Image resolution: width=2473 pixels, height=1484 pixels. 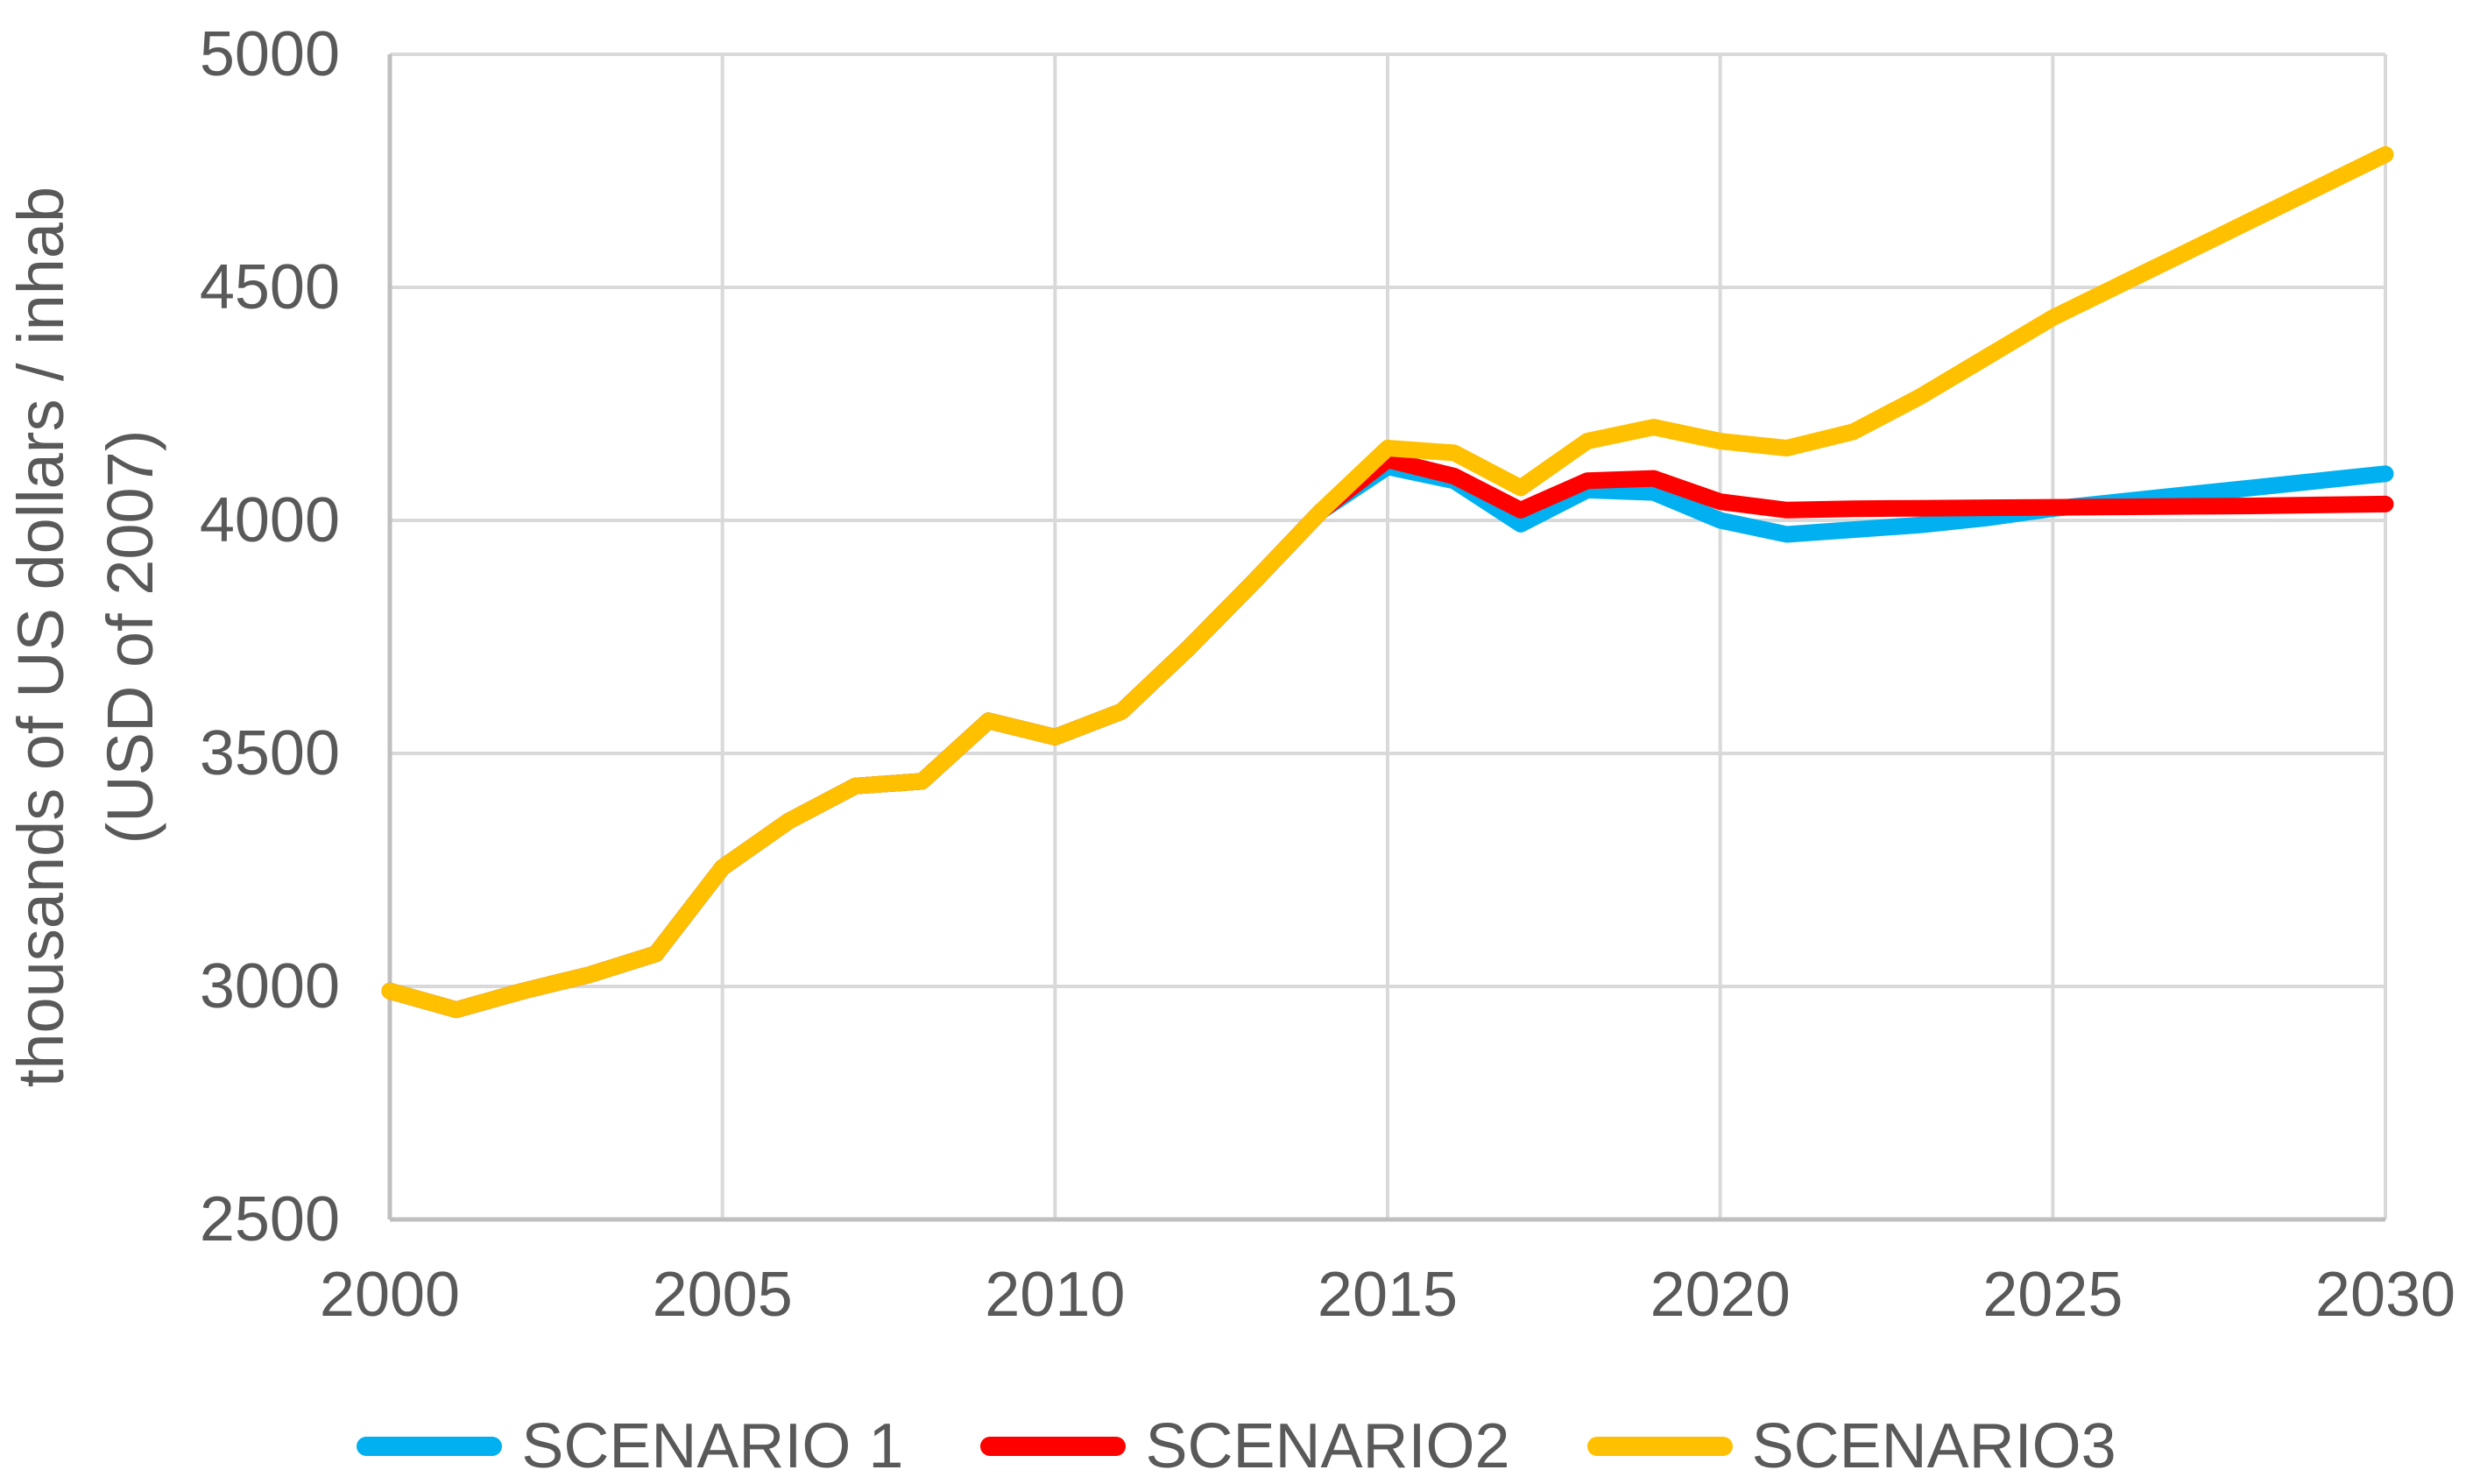 I want to click on y-tick-label: 5000, so click(x=269, y=54).